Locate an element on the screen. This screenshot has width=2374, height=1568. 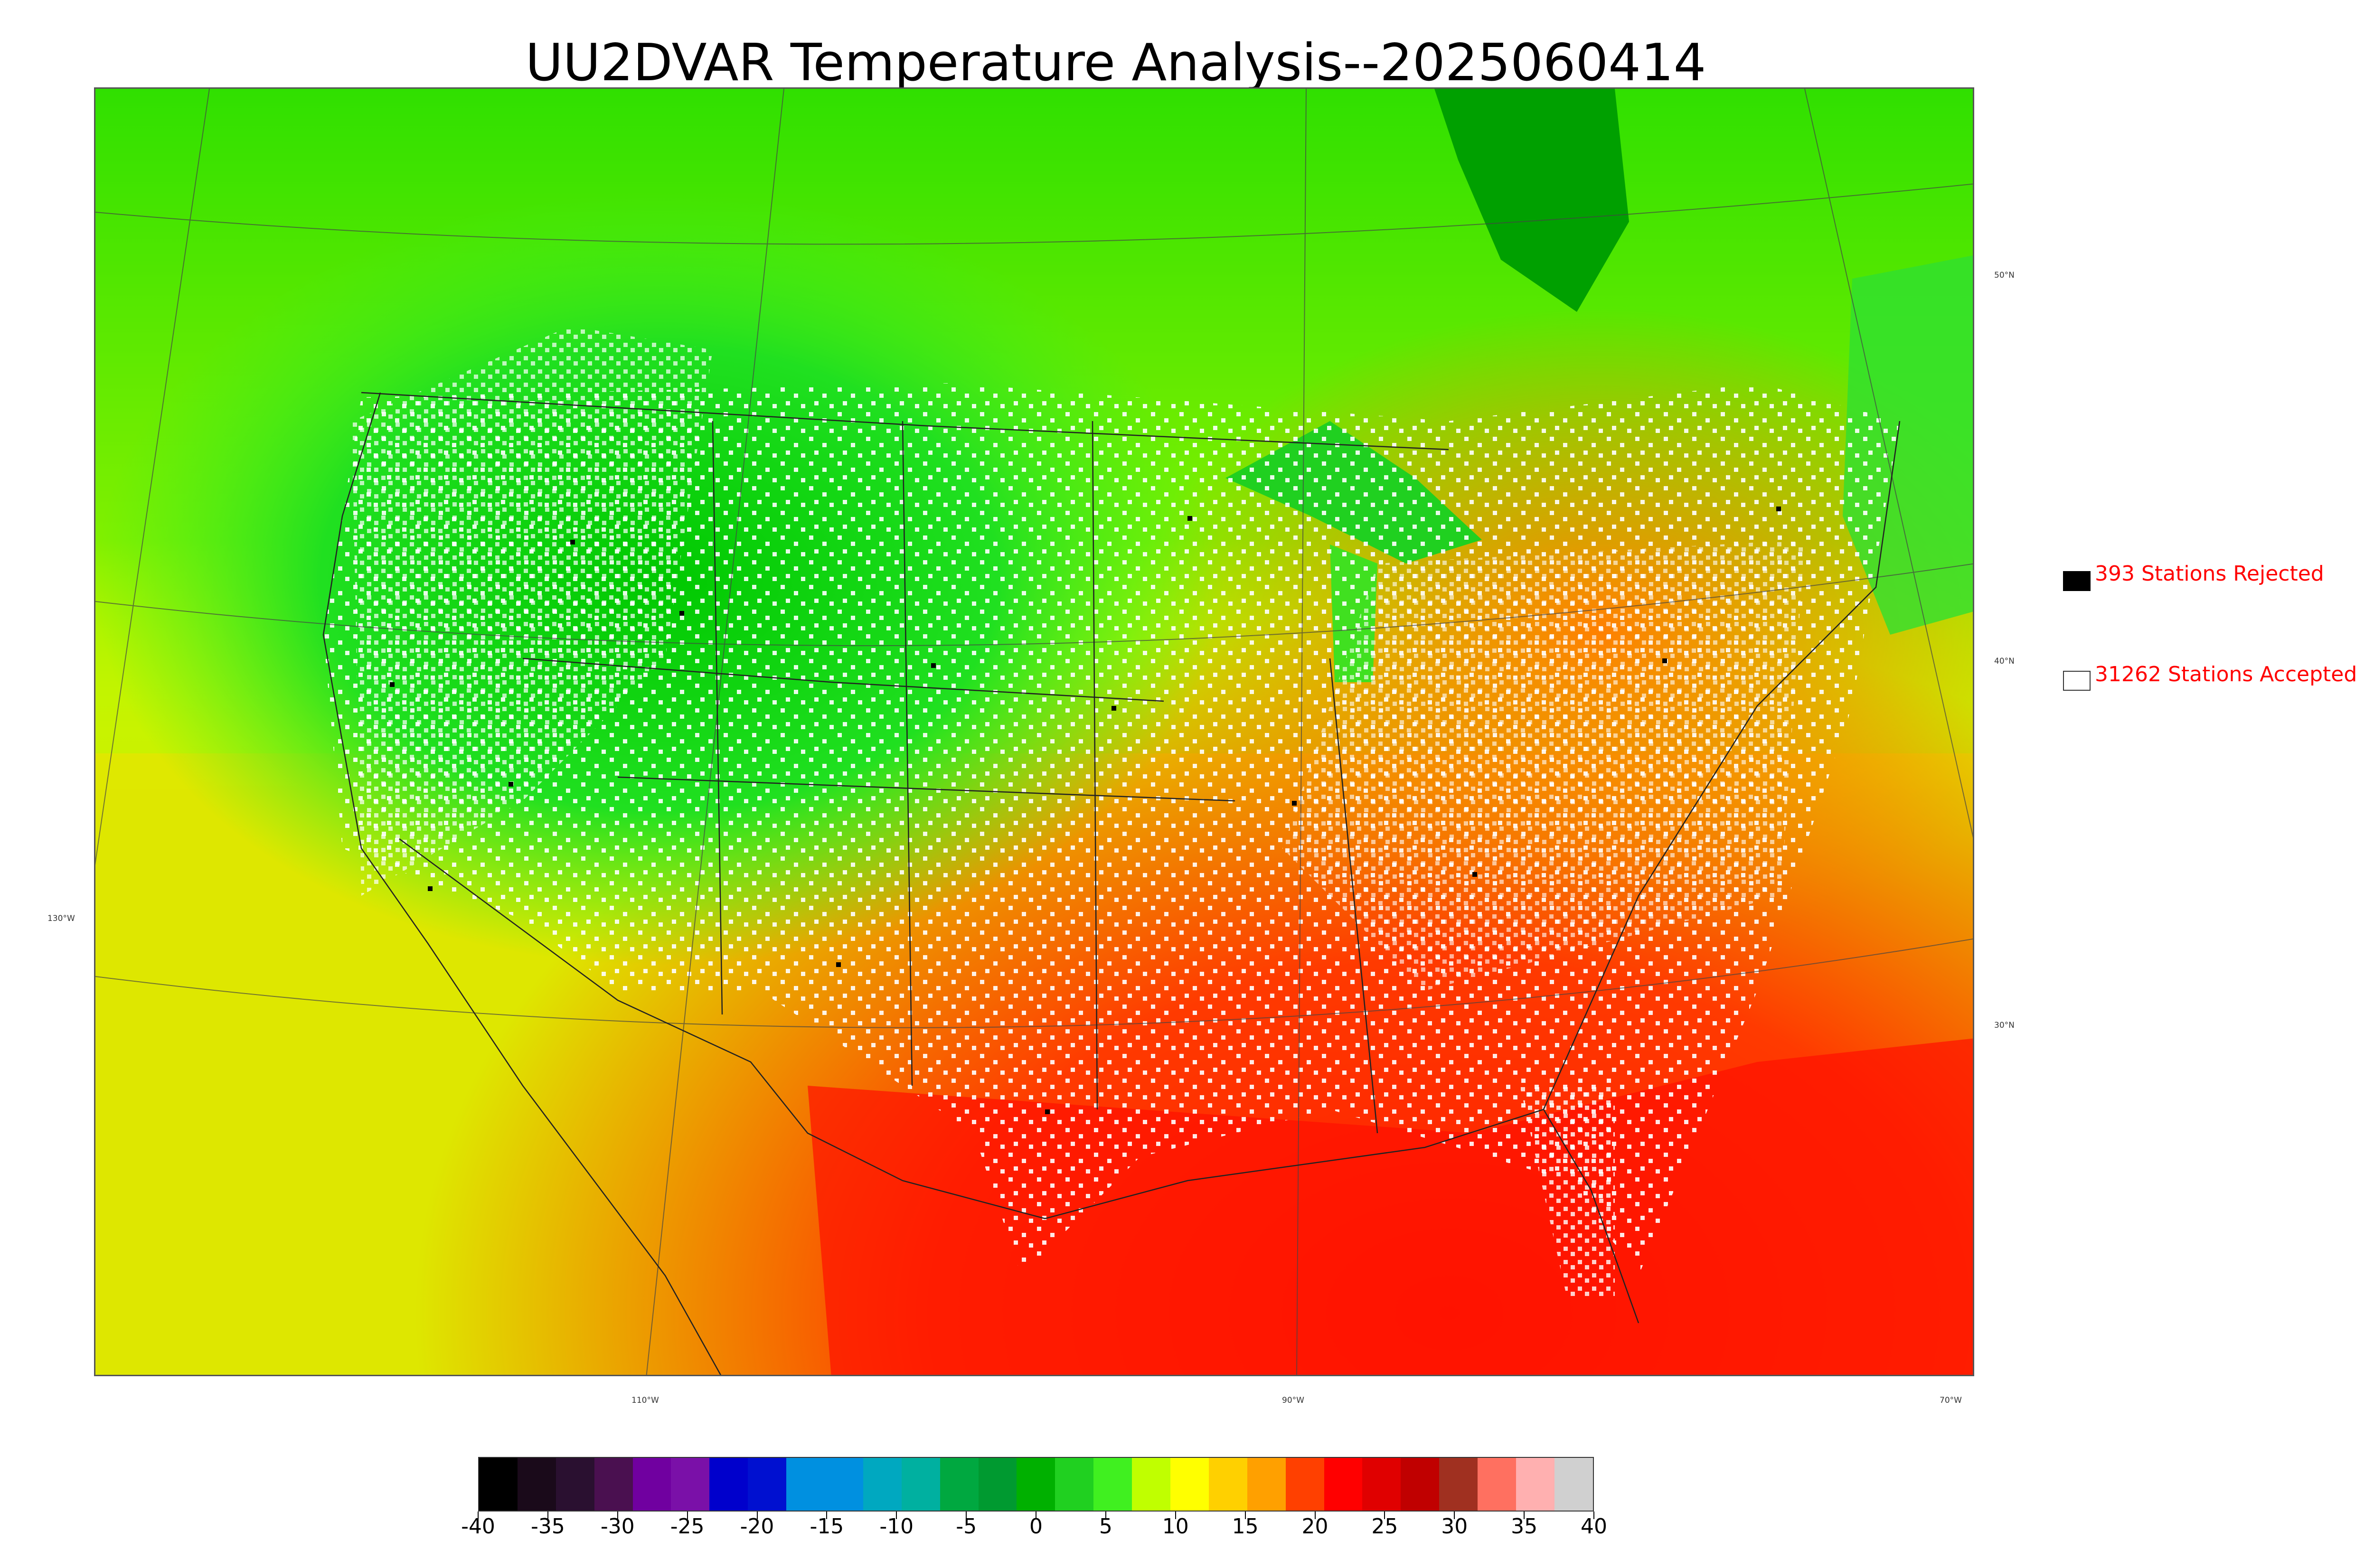
lon-label-130w: 130°W is located at coordinates (61, 918).